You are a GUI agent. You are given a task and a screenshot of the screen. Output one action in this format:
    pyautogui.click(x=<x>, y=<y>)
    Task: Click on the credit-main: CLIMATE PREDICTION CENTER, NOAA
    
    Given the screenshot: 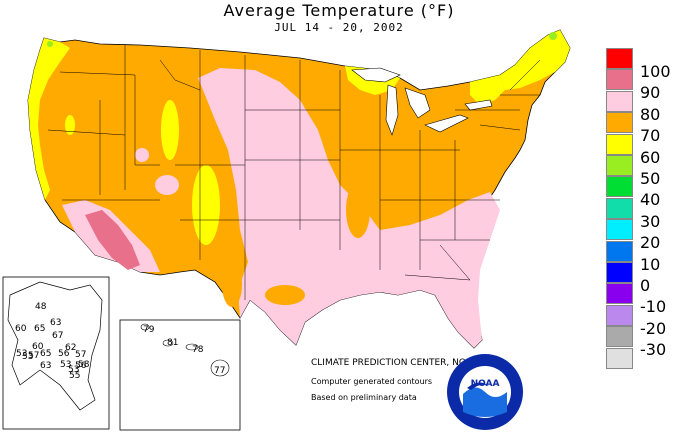 What is the action you would take?
    pyautogui.click(x=395, y=363)
    